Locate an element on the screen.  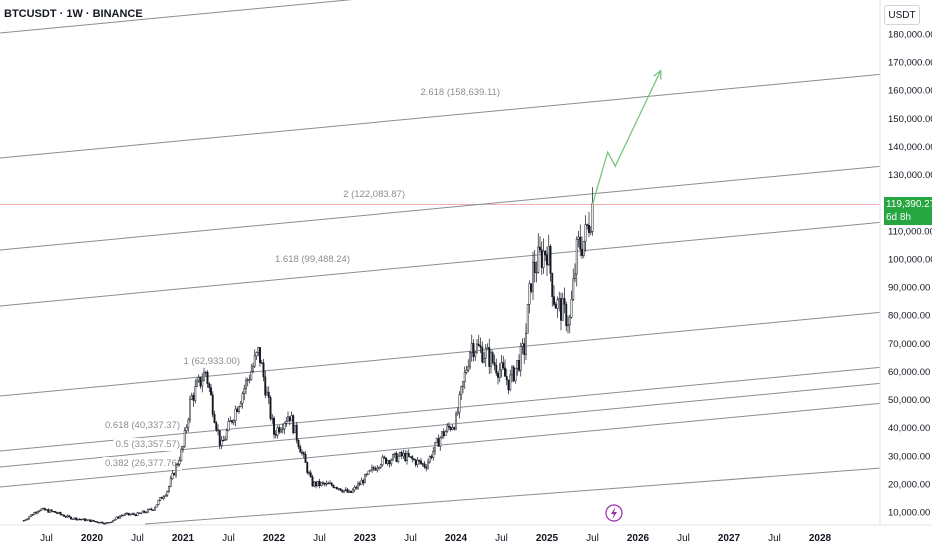
lightning-icon is located at coordinates (614, 513).